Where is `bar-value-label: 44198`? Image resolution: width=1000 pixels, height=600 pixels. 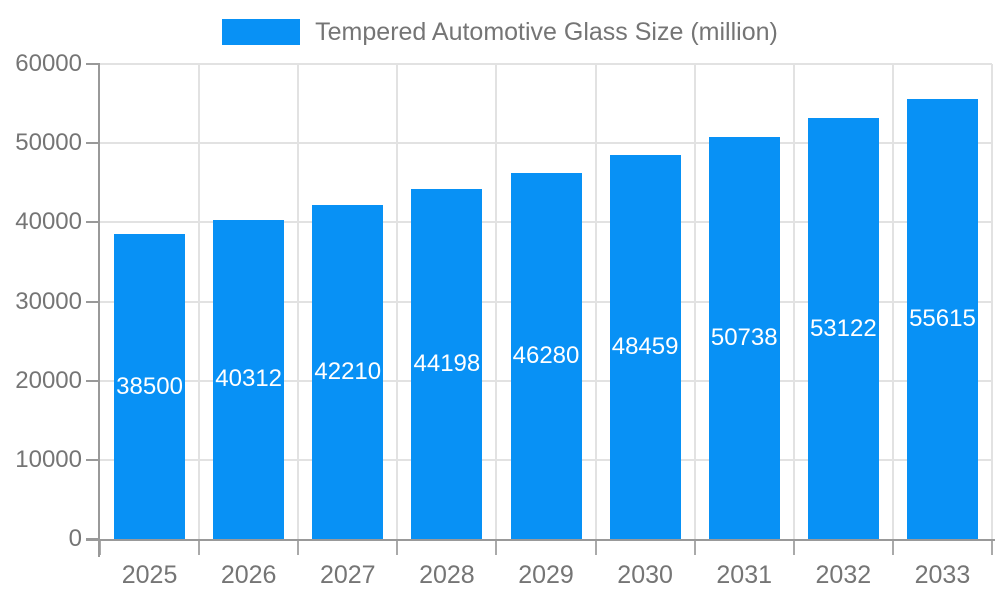
bar-value-label: 44198 is located at coordinates (447, 364).